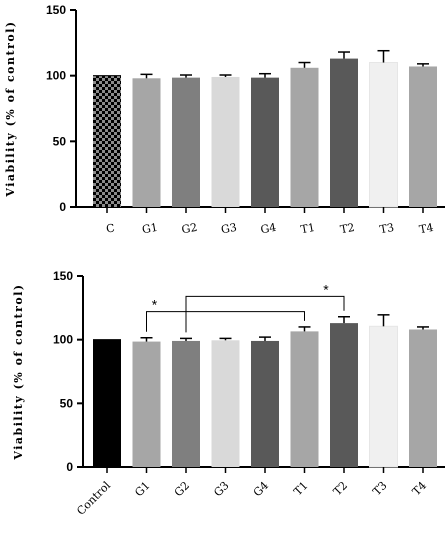  Describe the element at coordinates (110, 228) in the screenshot. I see `x-tick-label: C` at that location.